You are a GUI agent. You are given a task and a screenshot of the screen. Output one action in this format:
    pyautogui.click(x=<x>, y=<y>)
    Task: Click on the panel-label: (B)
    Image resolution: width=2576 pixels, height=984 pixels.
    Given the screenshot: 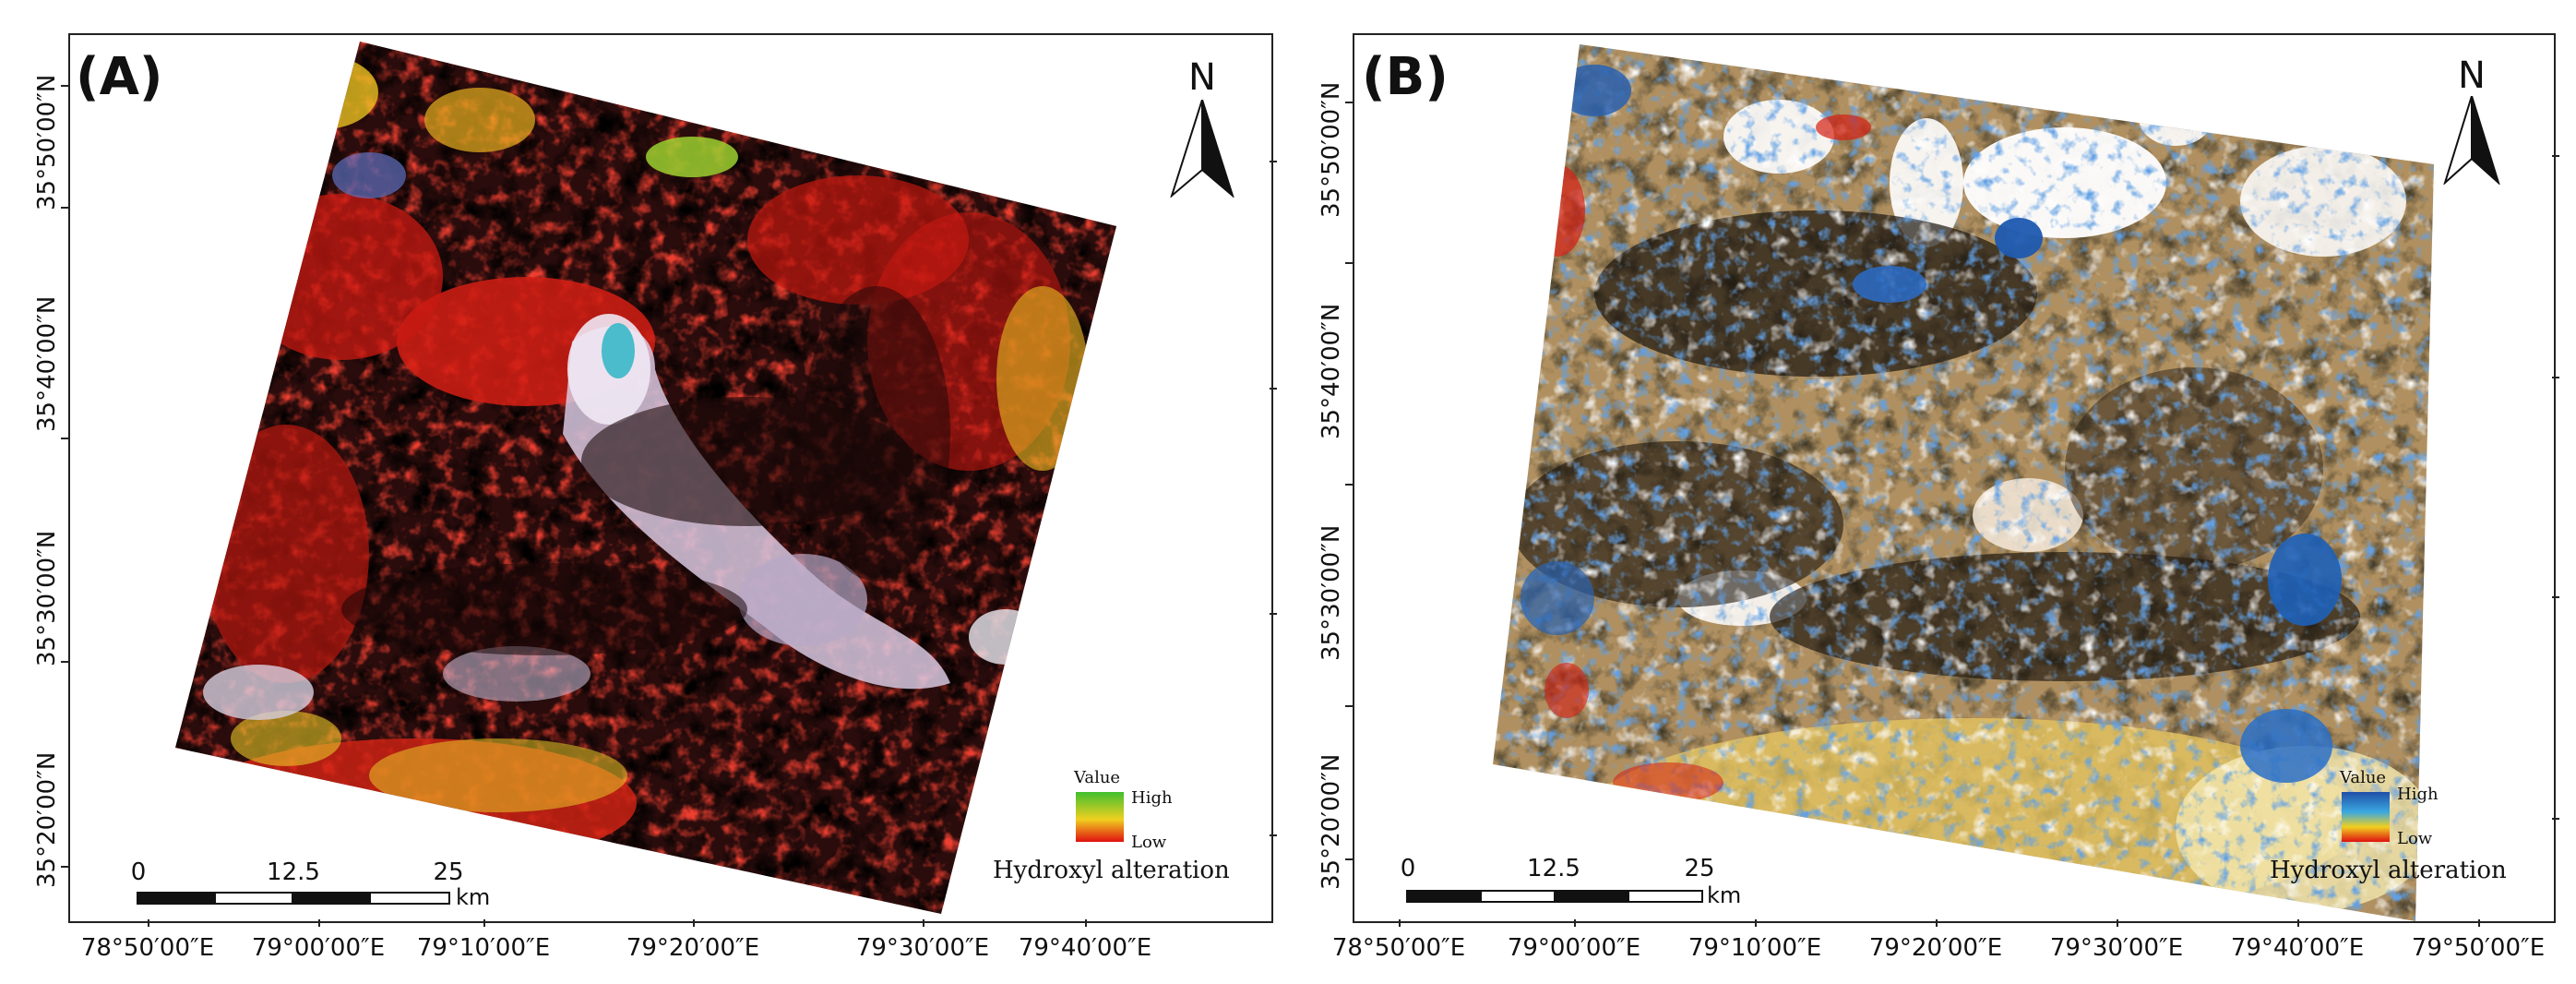 What is the action you would take?
    pyautogui.click(x=1405, y=77)
    